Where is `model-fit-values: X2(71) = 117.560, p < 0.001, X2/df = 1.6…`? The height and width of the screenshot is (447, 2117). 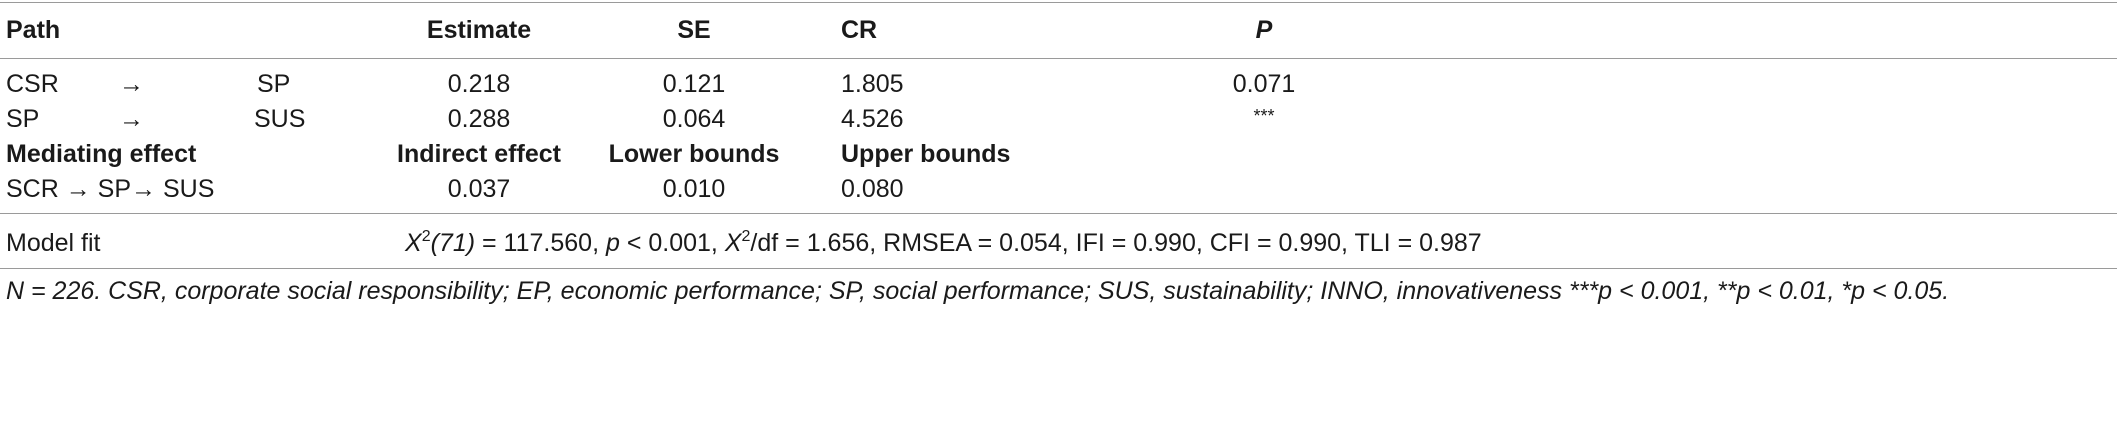 model-fit-values: X2(71) = 117.560, p < 0.001, X2/df = 1.6… is located at coordinates (943, 242).